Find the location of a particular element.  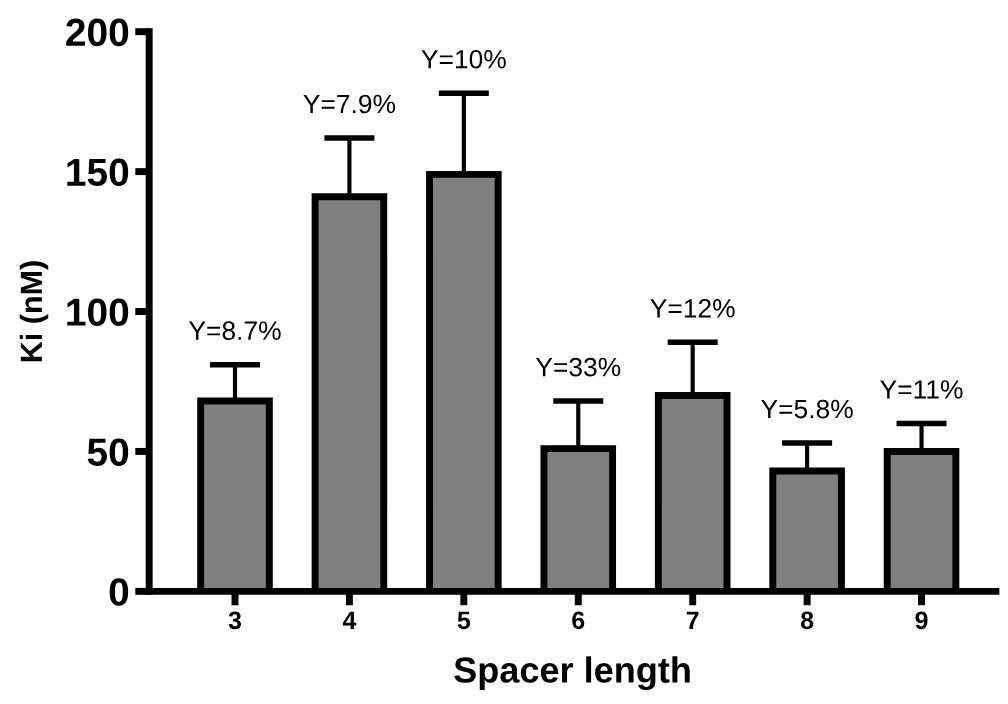

annotation: Y=10% is located at coordinates (463, 59).